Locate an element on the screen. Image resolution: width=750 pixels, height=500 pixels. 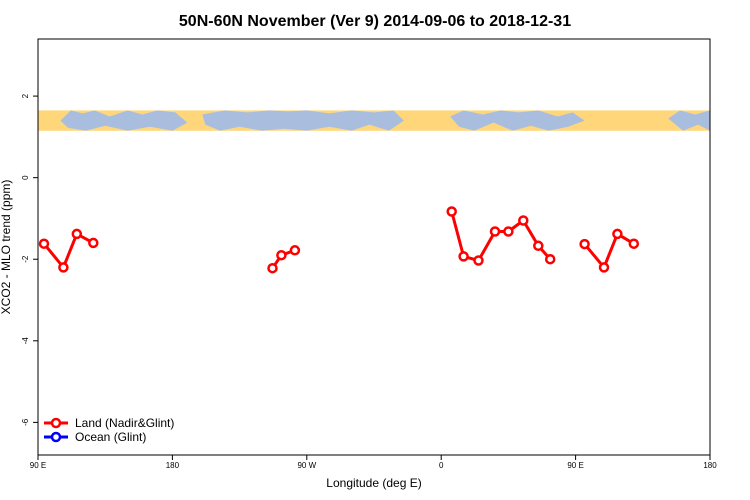
legend-marker-land is located at coordinates (56, 423).